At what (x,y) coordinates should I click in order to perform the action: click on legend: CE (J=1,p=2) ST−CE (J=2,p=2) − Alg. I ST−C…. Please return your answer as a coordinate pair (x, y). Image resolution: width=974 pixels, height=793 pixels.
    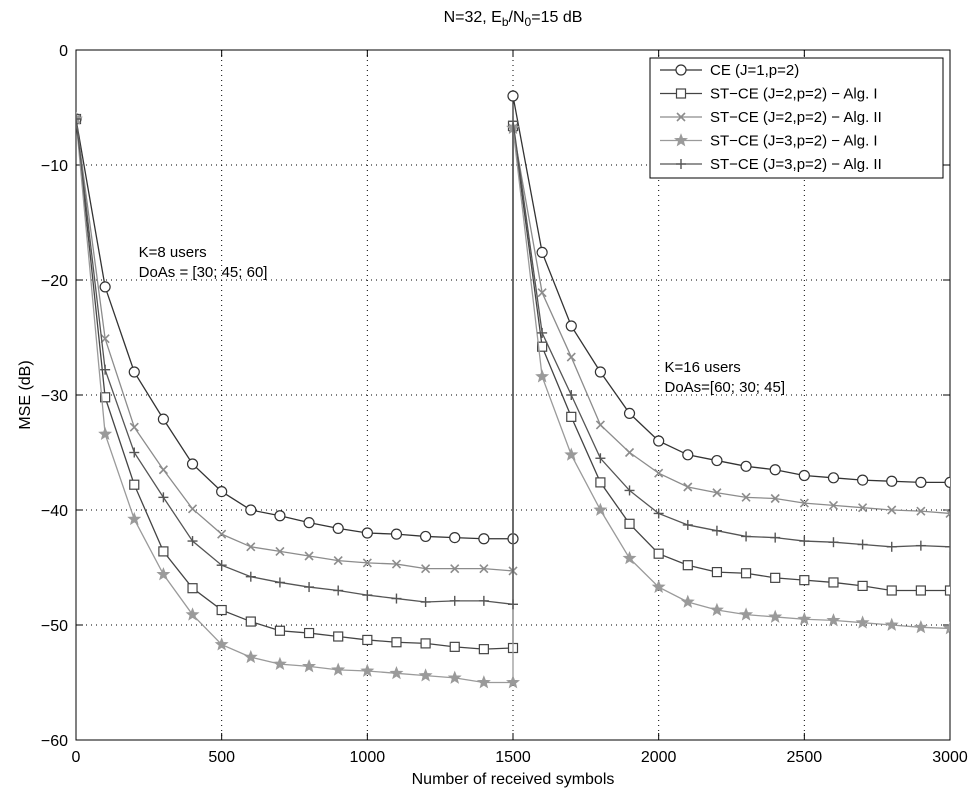
    Looking at the image, I should click on (796, 118).